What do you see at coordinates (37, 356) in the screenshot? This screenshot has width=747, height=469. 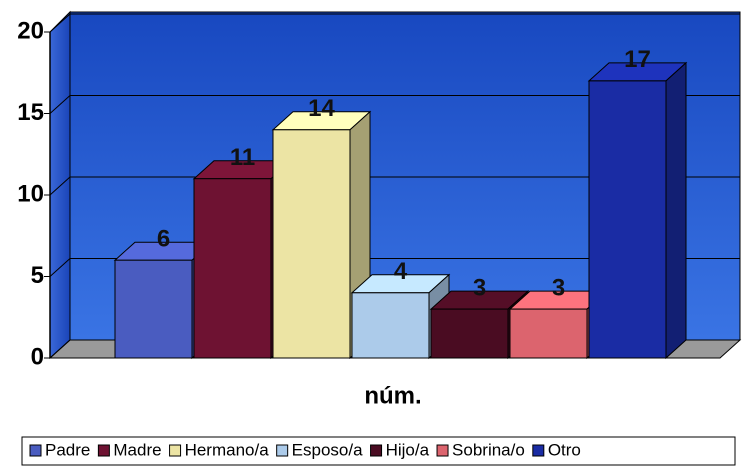 I see `y-tick-label: 0` at bounding box center [37, 356].